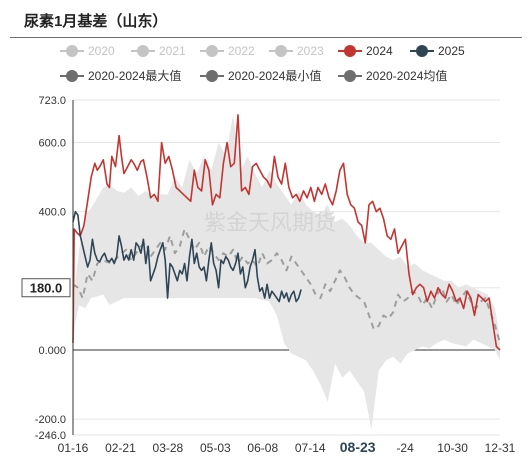 Image resolution: width=532 pixels, height=460 pixels. I want to click on chart-title: 尿素1月基差（山东）, so click(96, 21).